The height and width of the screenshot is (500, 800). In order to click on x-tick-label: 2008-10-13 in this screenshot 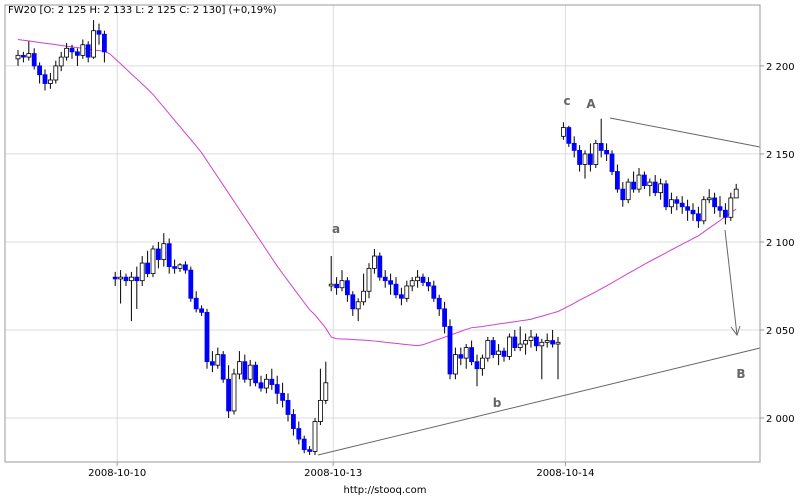, I will do `click(333, 473)`.